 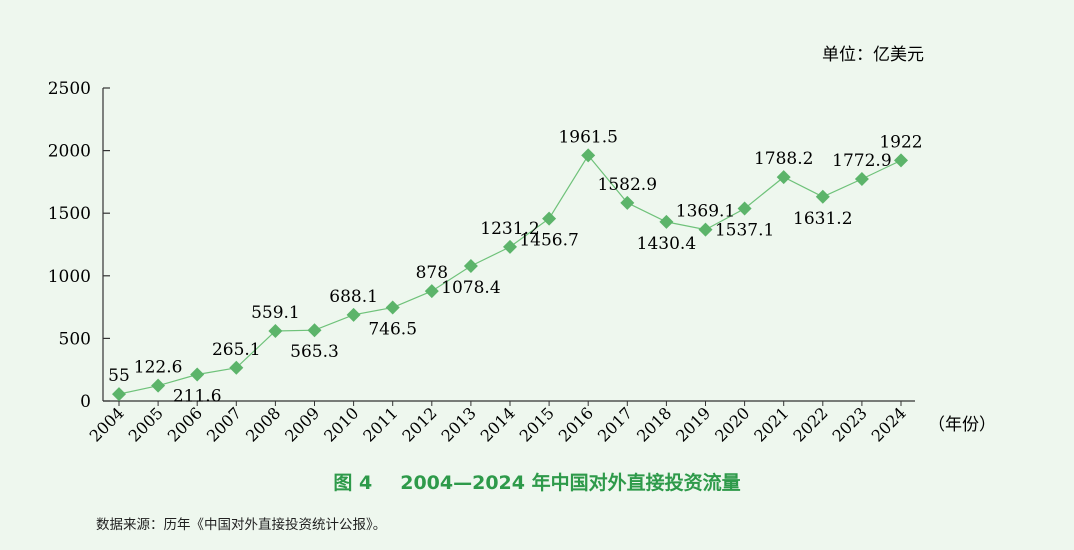 What do you see at coordinates (69, 277) in the screenshot?
I see `y-tick-label: 1000` at bounding box center [69, 277].